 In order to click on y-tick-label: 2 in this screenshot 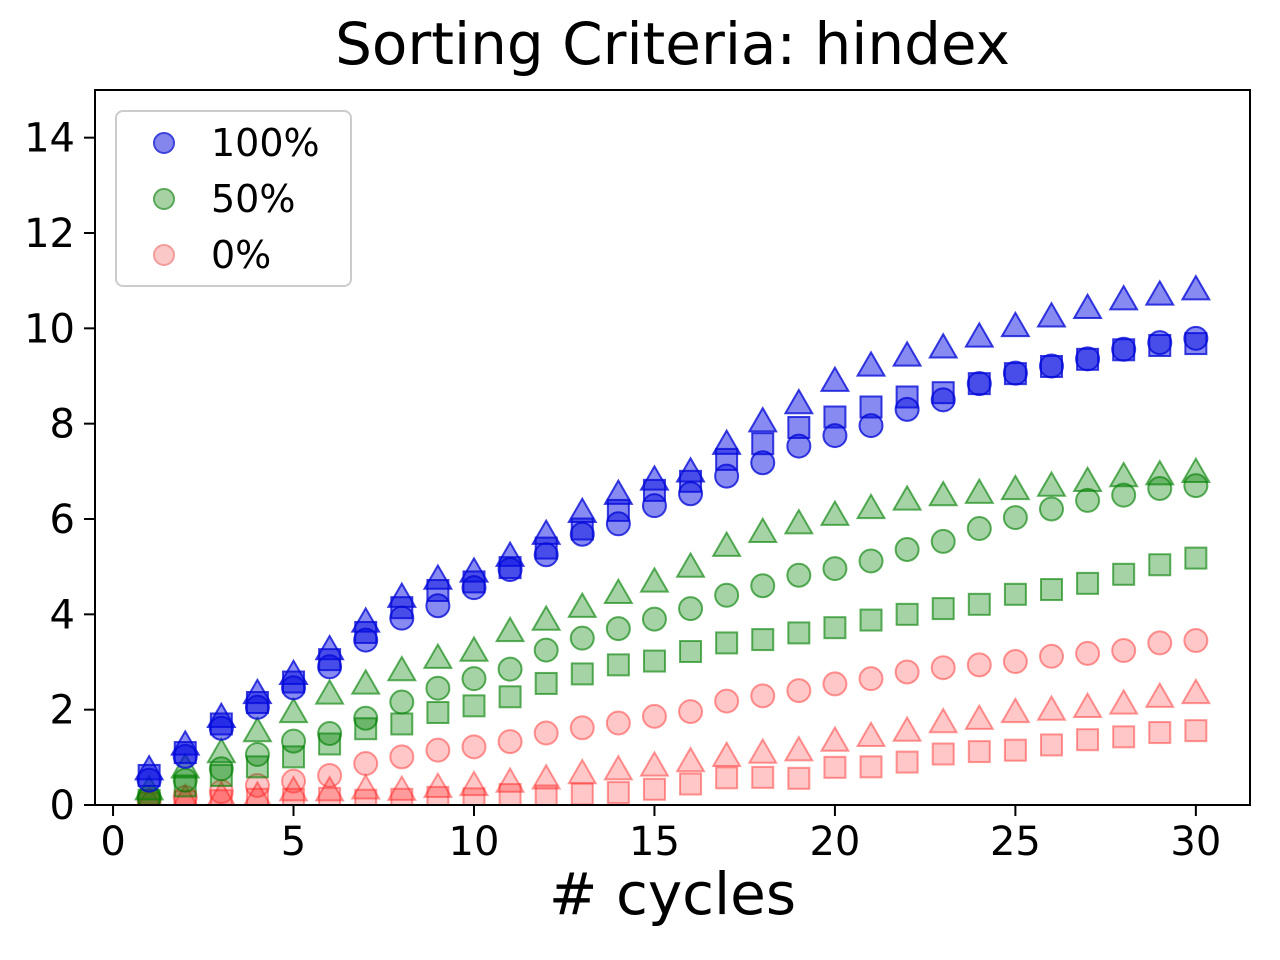, I will do `click(62, 711)`.